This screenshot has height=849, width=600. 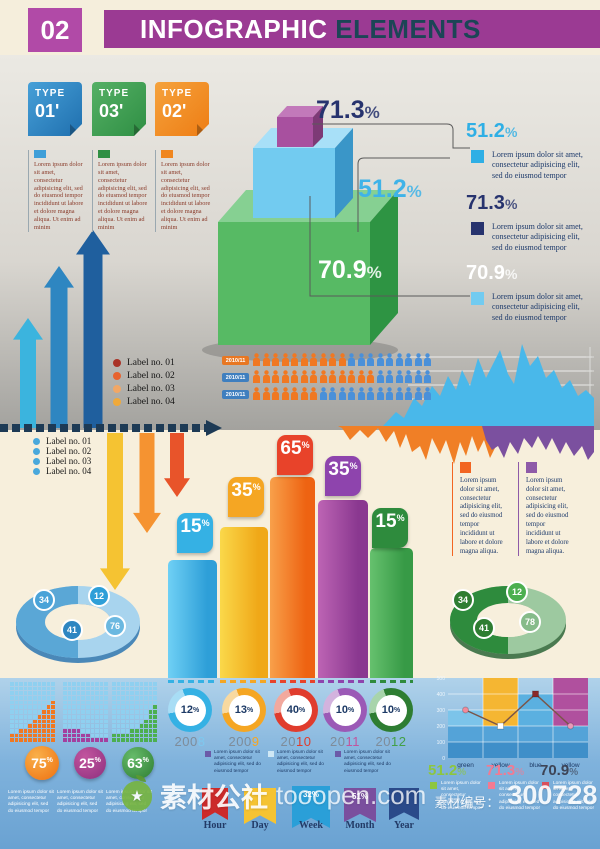 What do you see at coordinates (390, 528) in the screenshot?
I see `percent-badge: 15%` at bounding box center [390, 528].